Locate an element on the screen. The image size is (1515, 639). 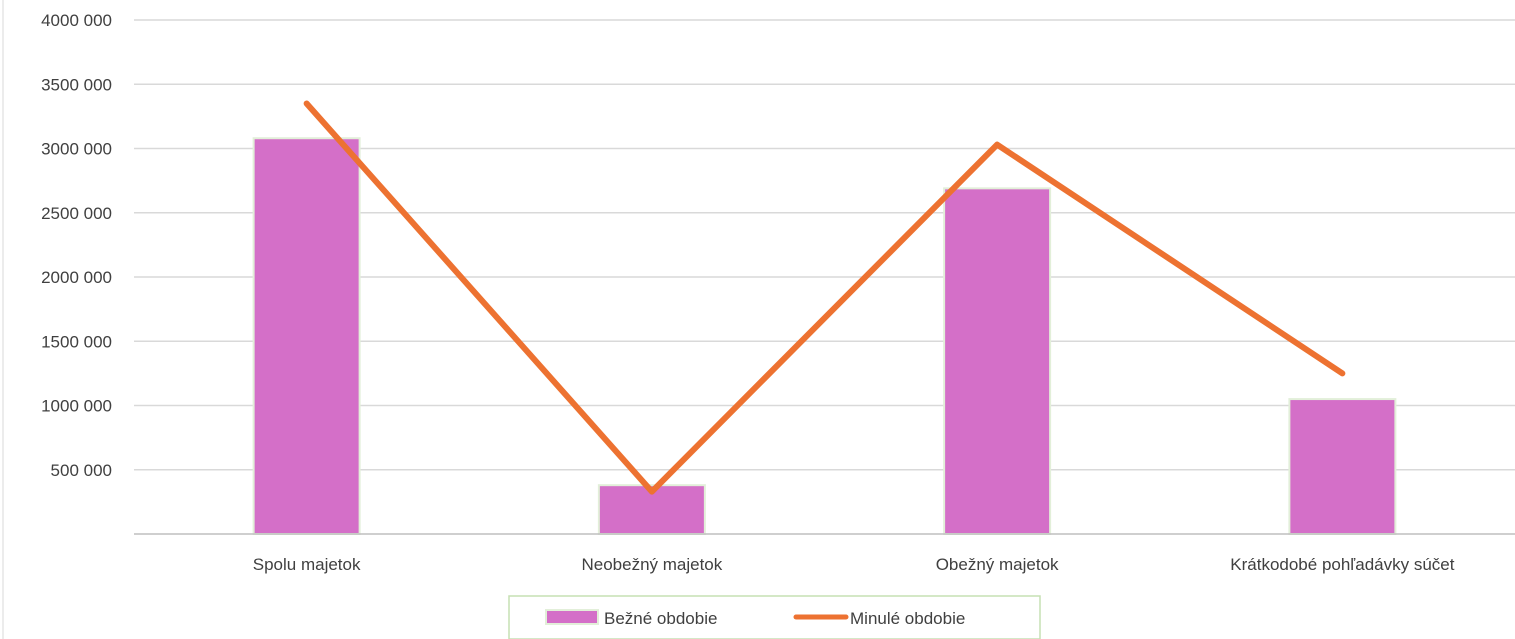
legend-box is located at coordinates (774, 617).